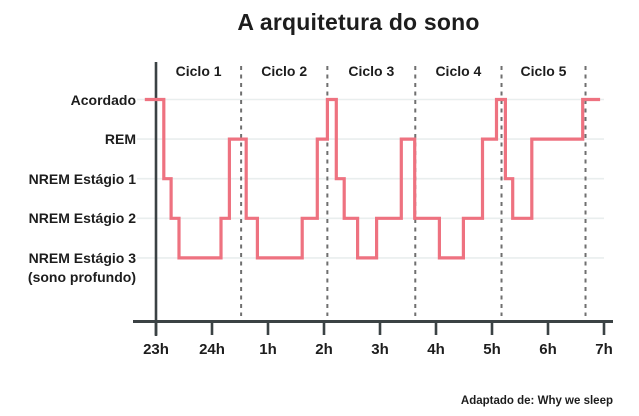 The width and height of the screenshot is (639, 416). I want to click on y-axis-label-rem: REM, so click(120, 139).